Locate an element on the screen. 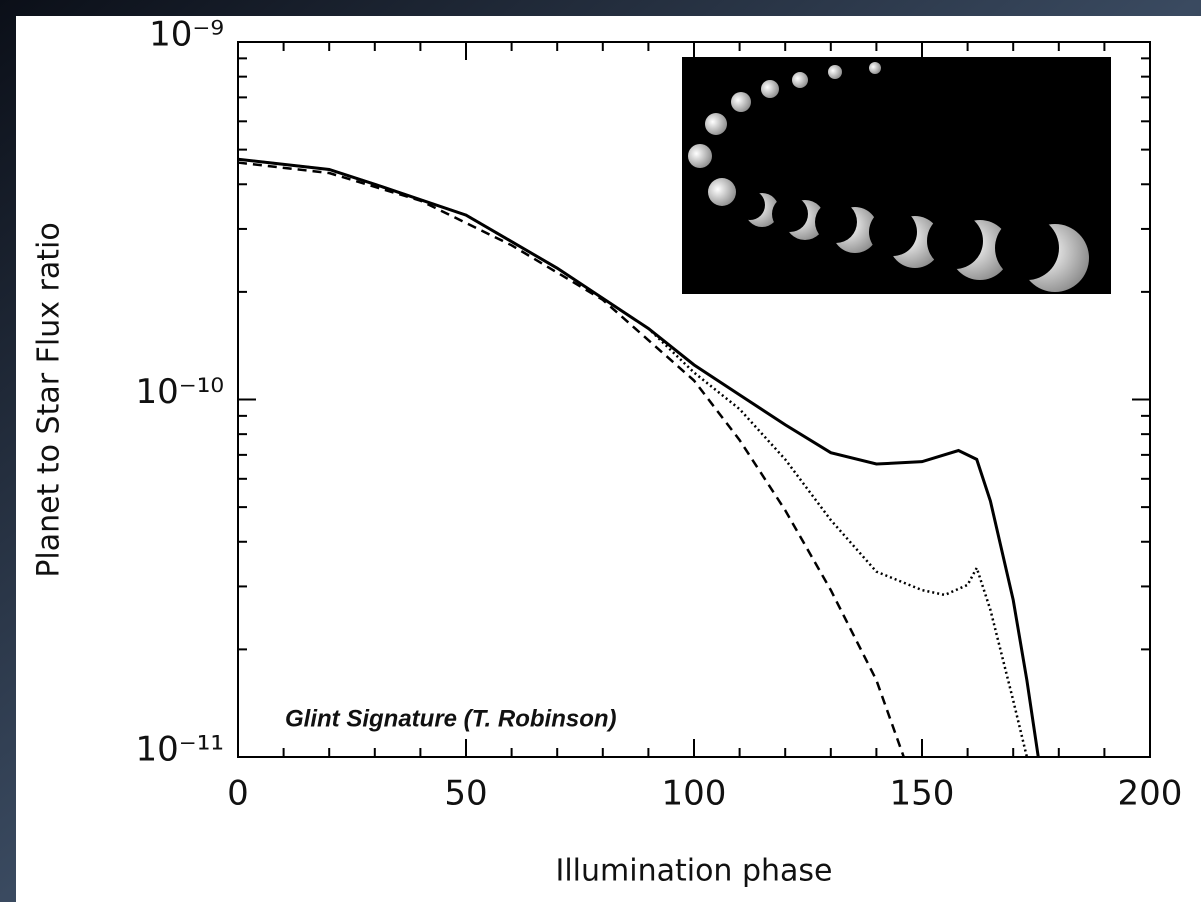  annotation: Glint Signature (T. Robinson) is located at coordinates (451, 718).